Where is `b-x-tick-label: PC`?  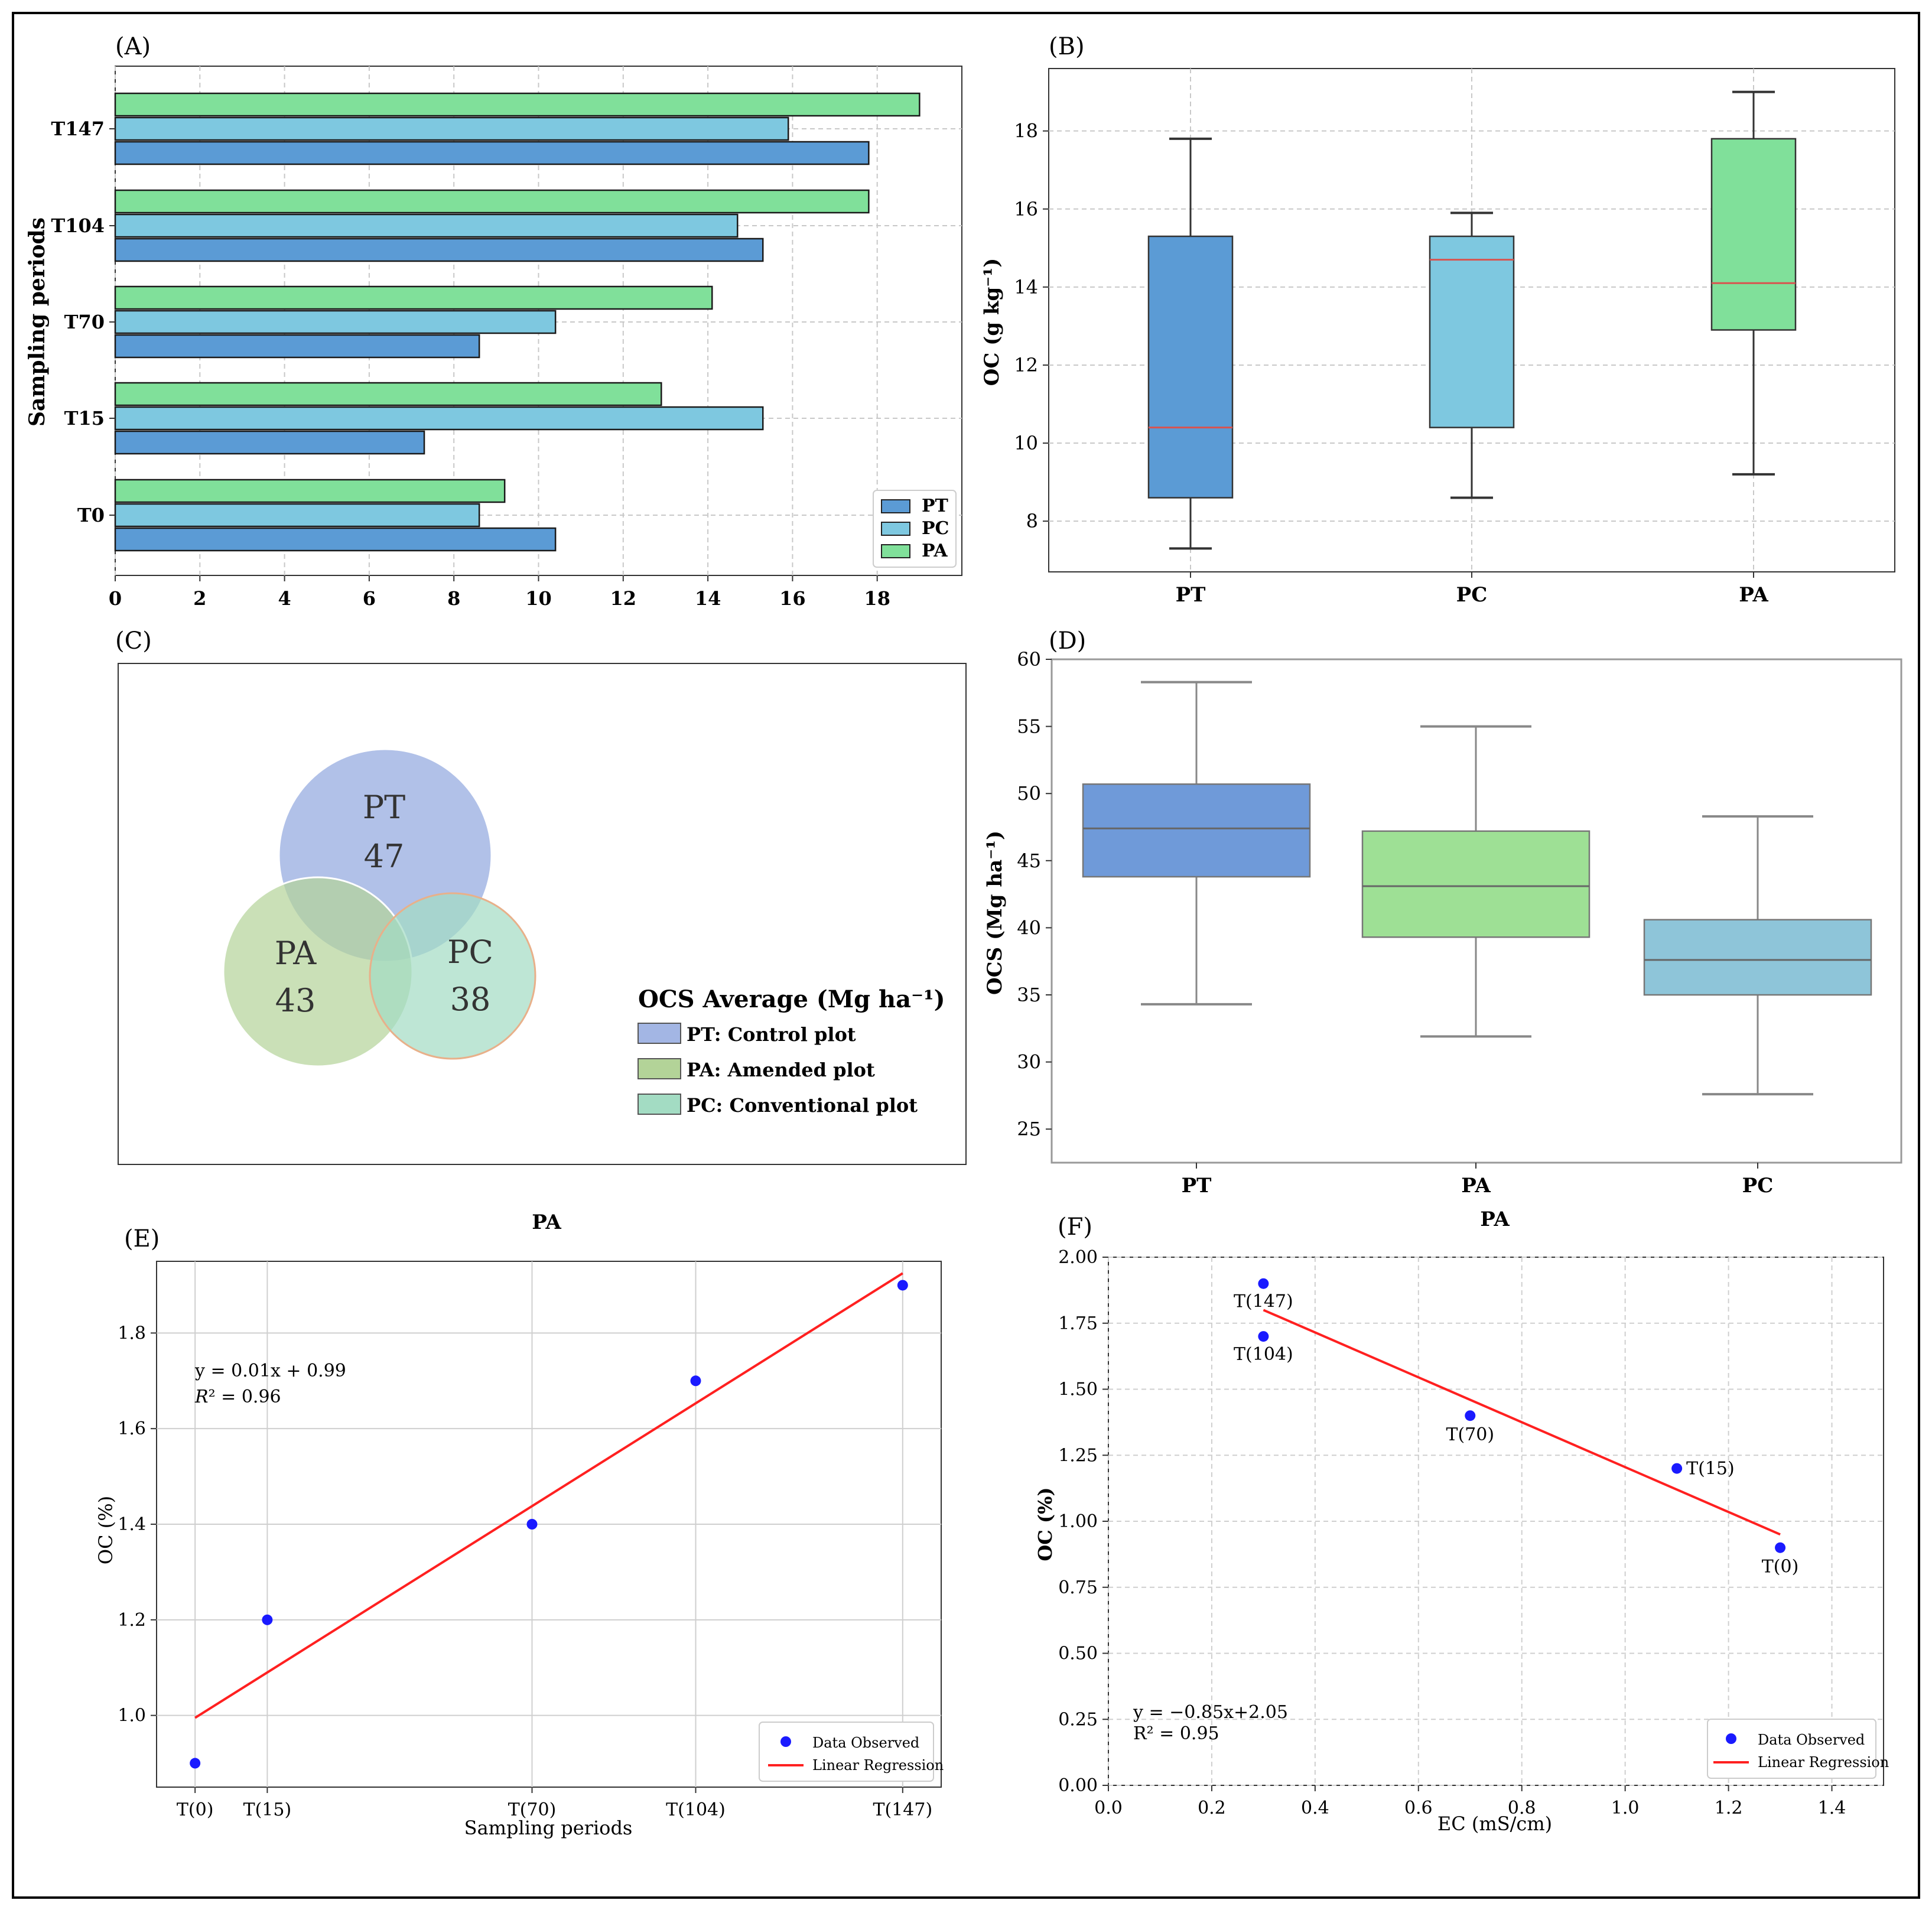 b-x-tick-label: PC is located at coordinates (1472, 595).